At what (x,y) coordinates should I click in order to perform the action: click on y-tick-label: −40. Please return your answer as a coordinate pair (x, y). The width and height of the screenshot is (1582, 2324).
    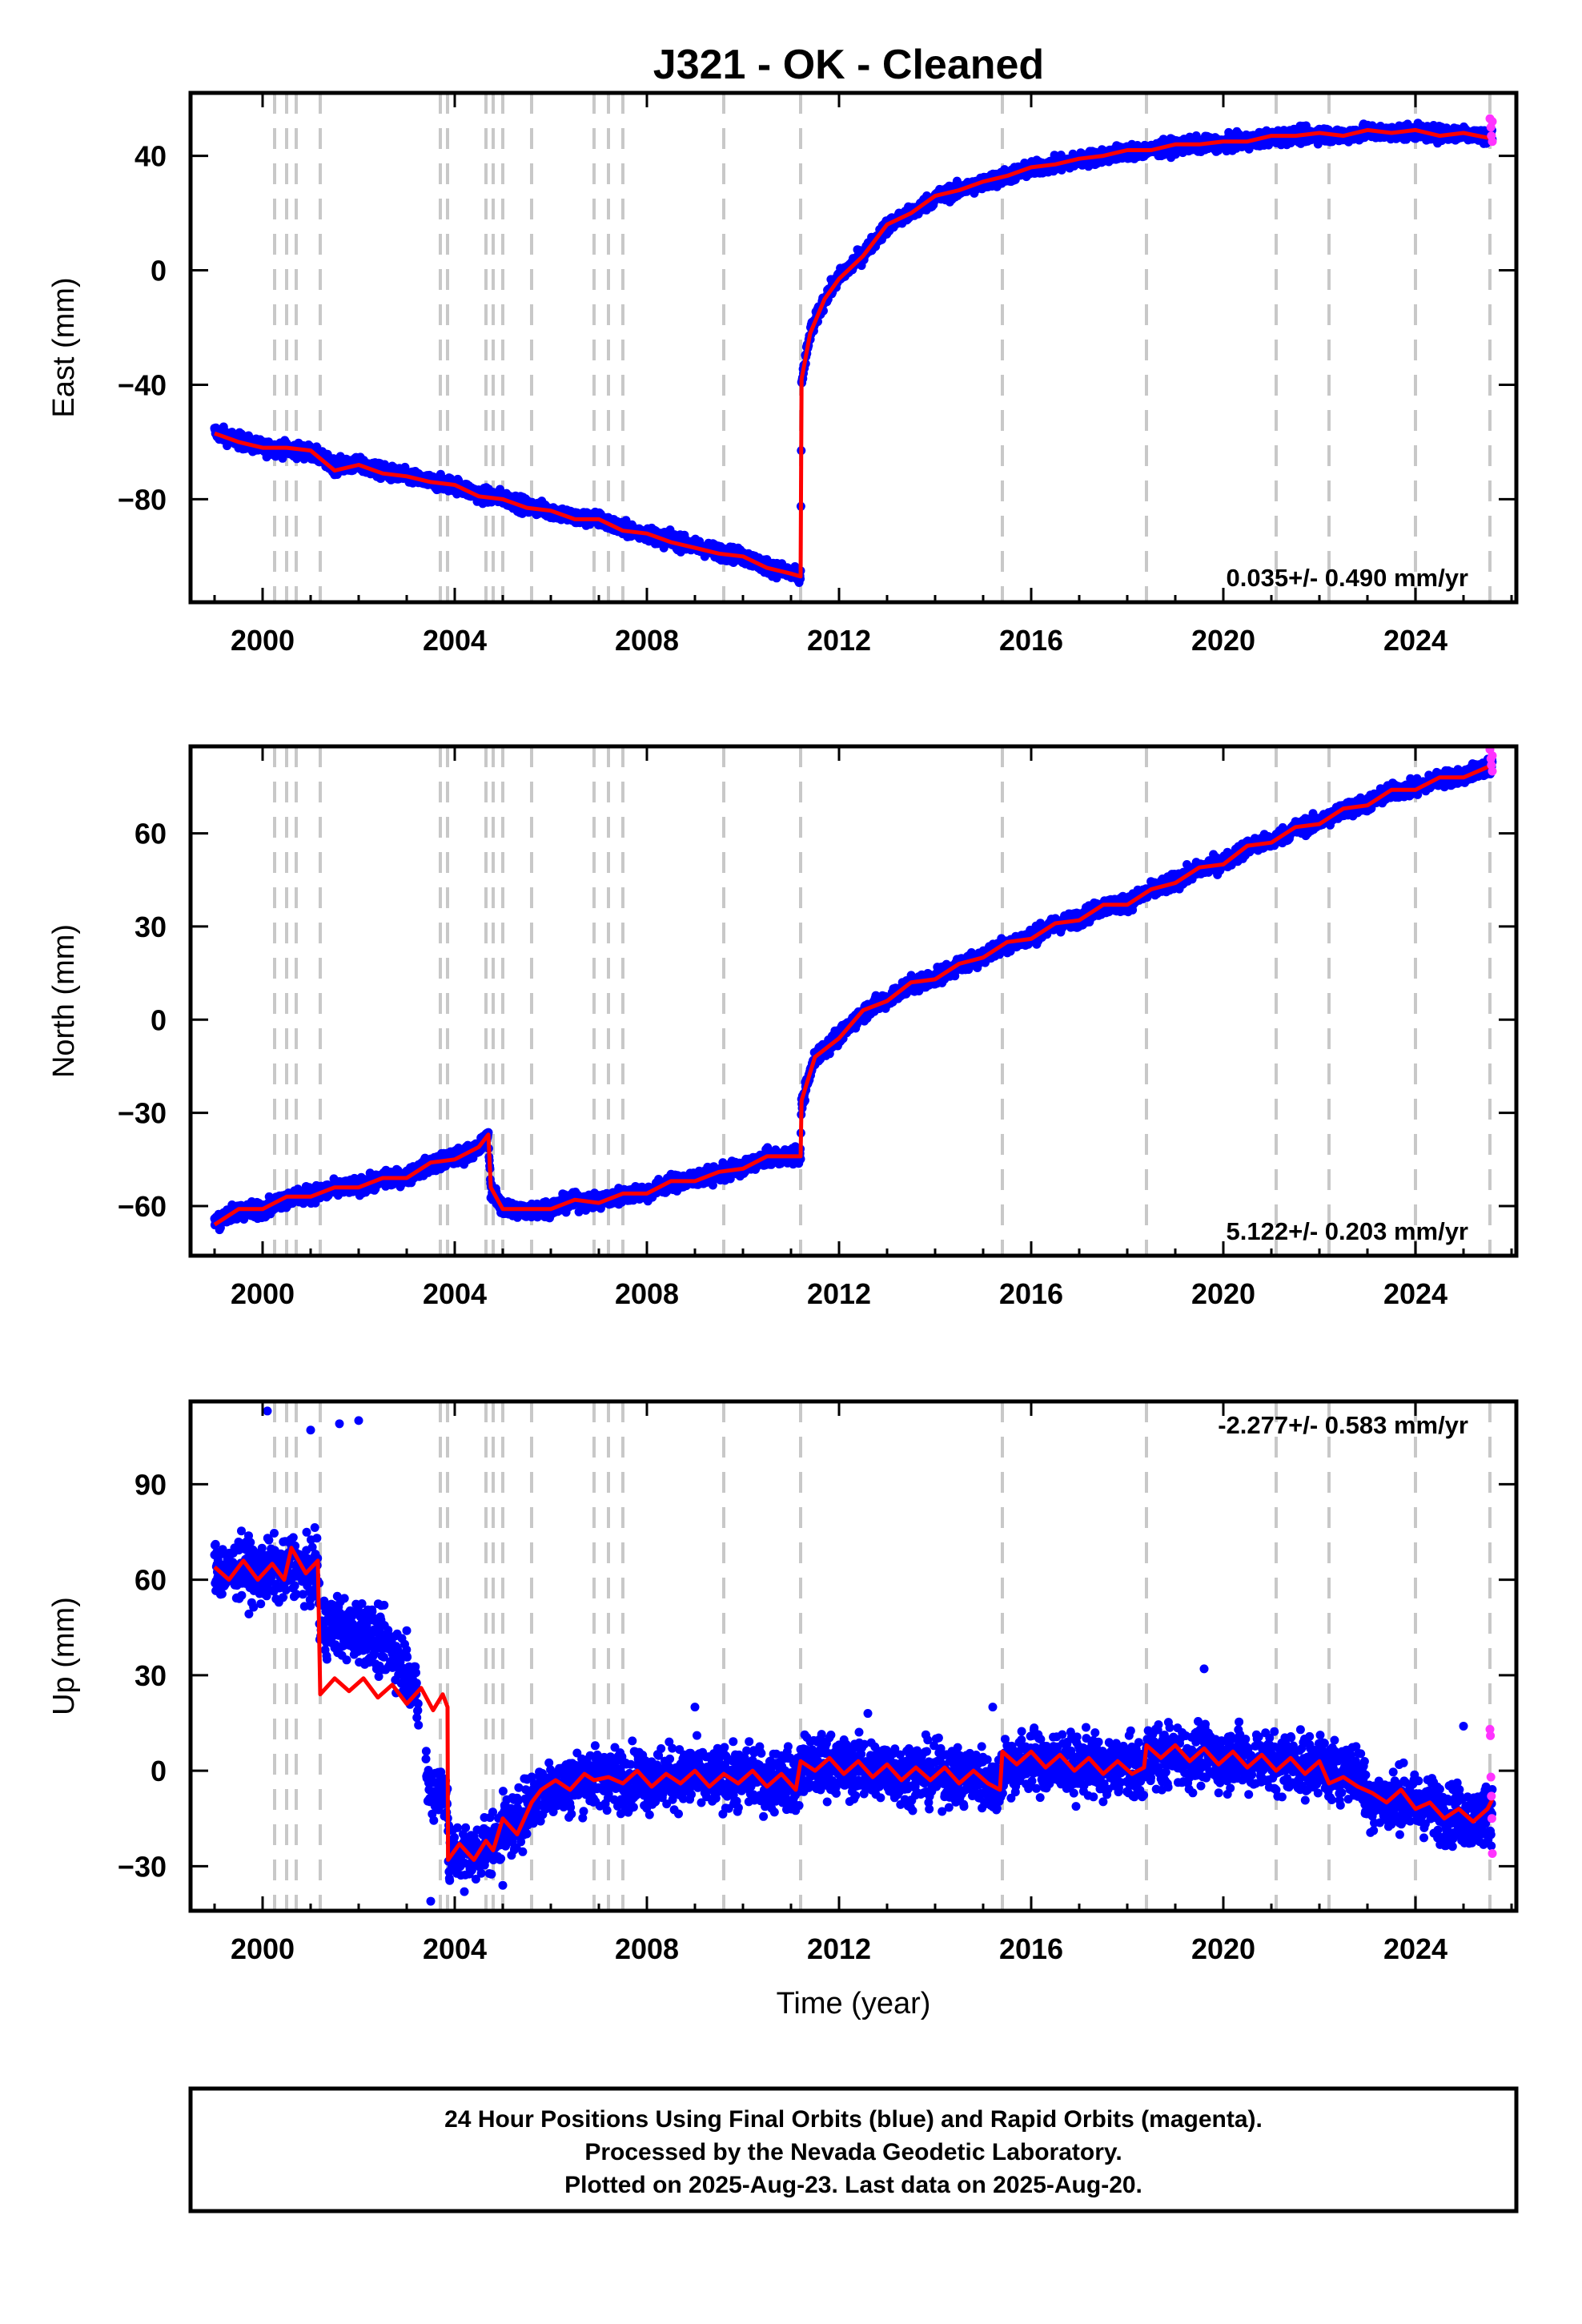
    Looking at the image, I should click on (142, 384).